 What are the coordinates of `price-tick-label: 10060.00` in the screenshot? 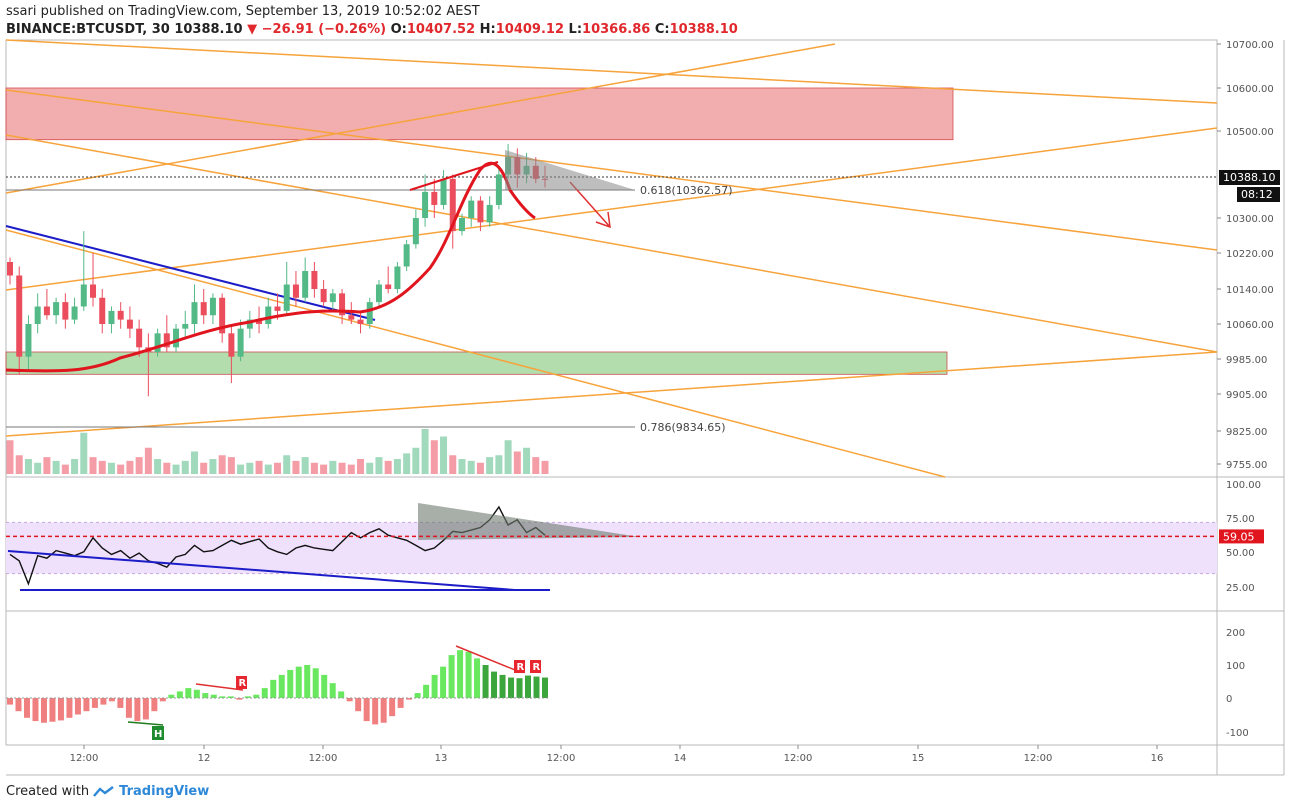 It's located at (1250, 325).